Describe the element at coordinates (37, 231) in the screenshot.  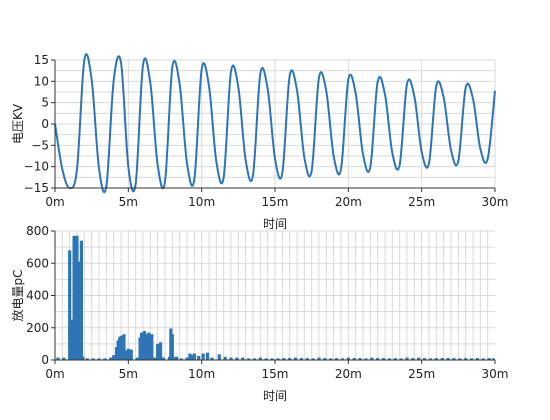
I see `y-tick-label: 800` at that location.